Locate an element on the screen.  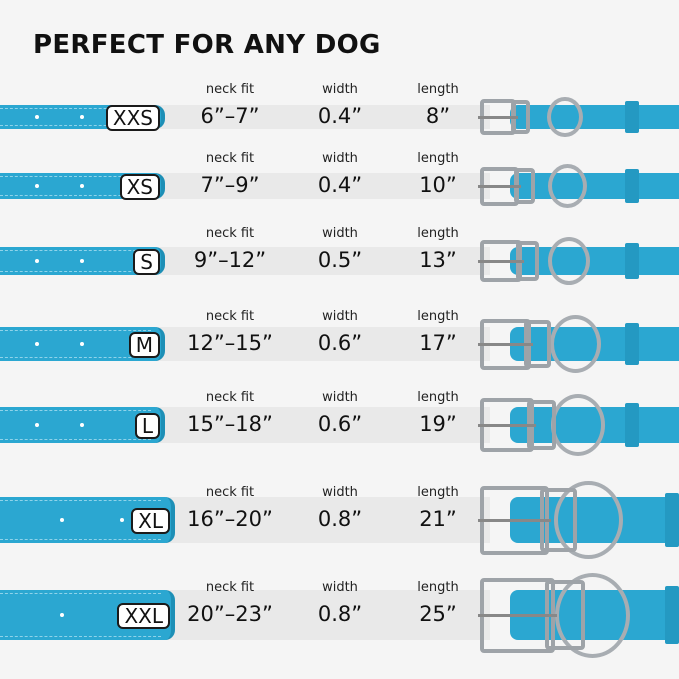
length-value: 21” is located at coordinates (438, 519).